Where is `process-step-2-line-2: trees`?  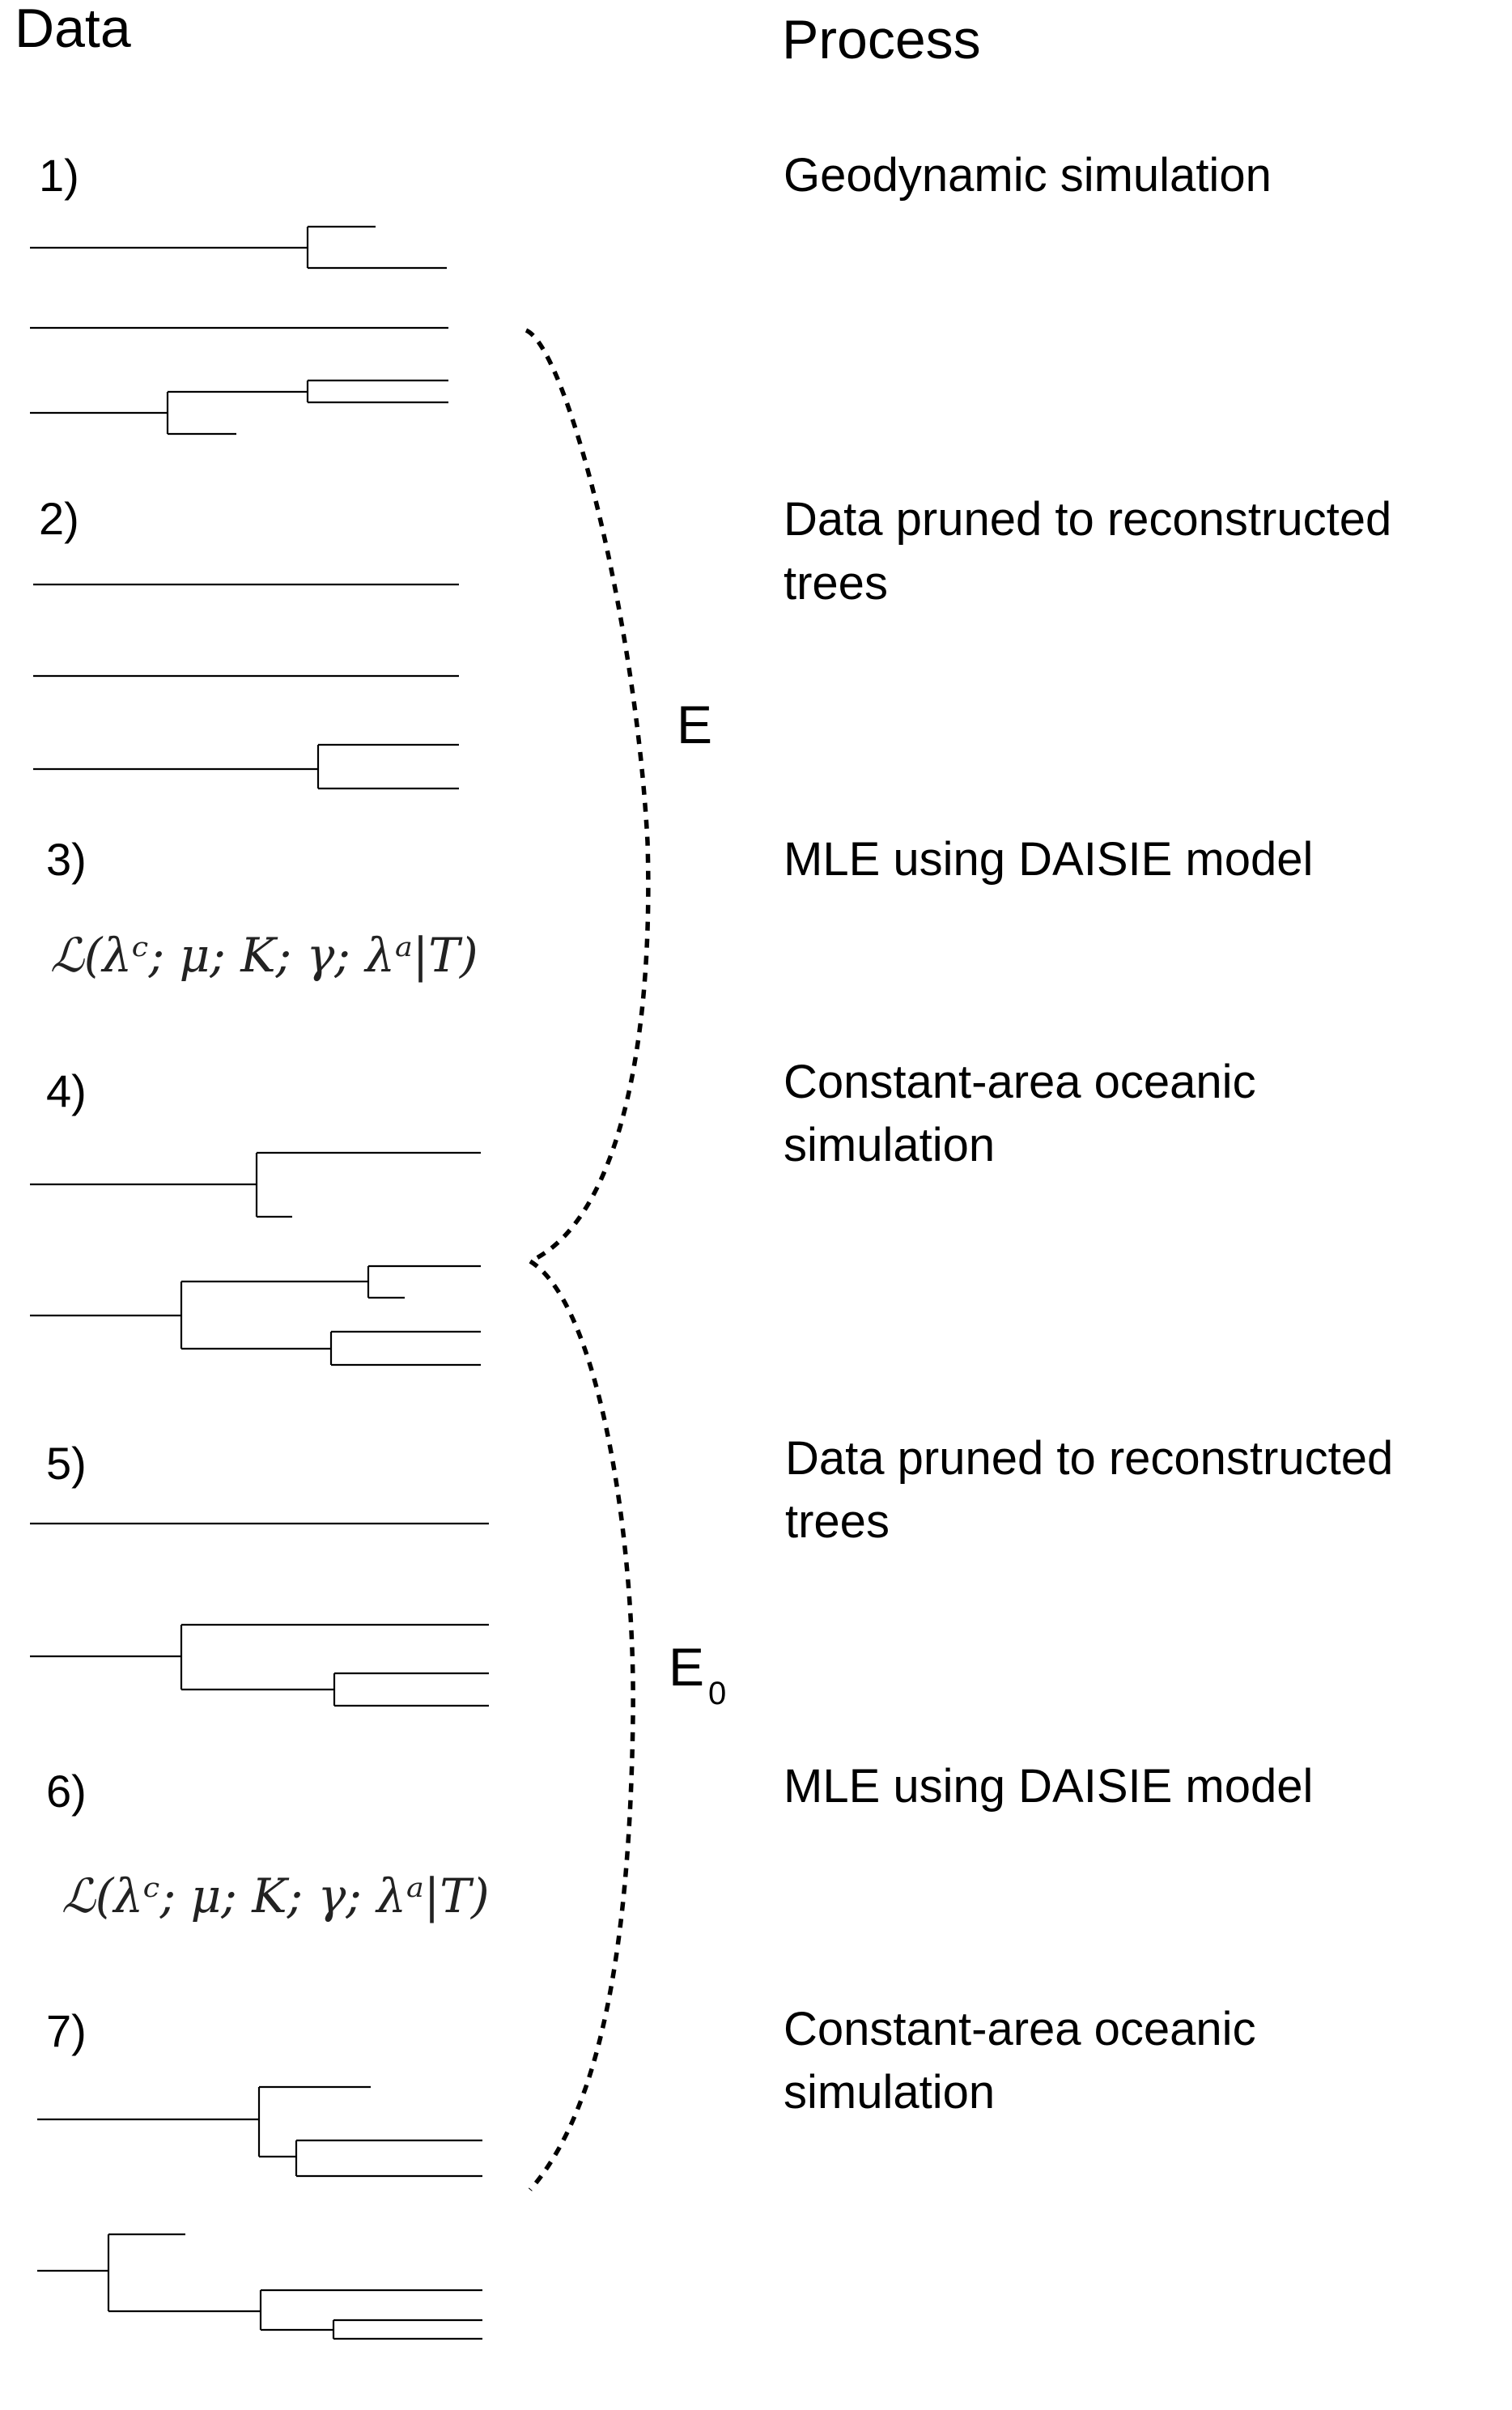
process-step-2-line-2: trees is located at coordinates (836, 584).